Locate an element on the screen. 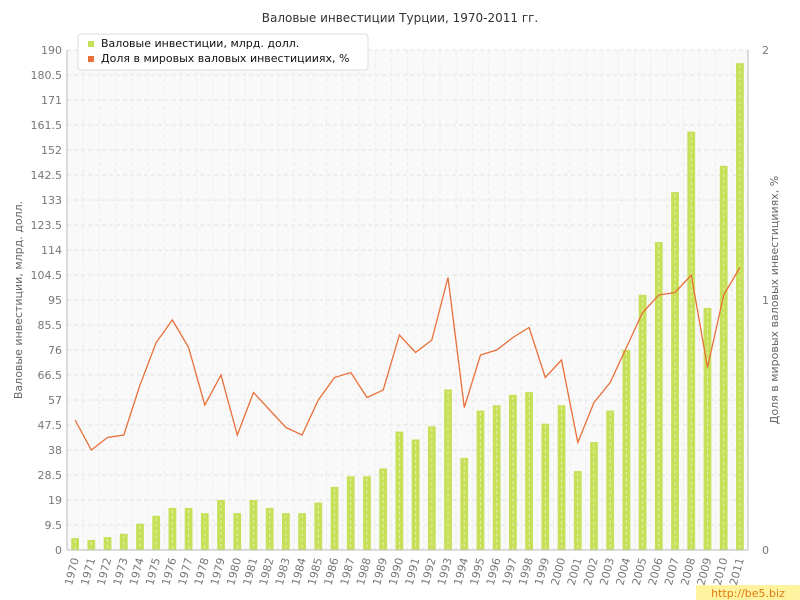 The height and width of the screenshot is (600, 800). y-tick-label: 114 is located at coordinates (51, 250).